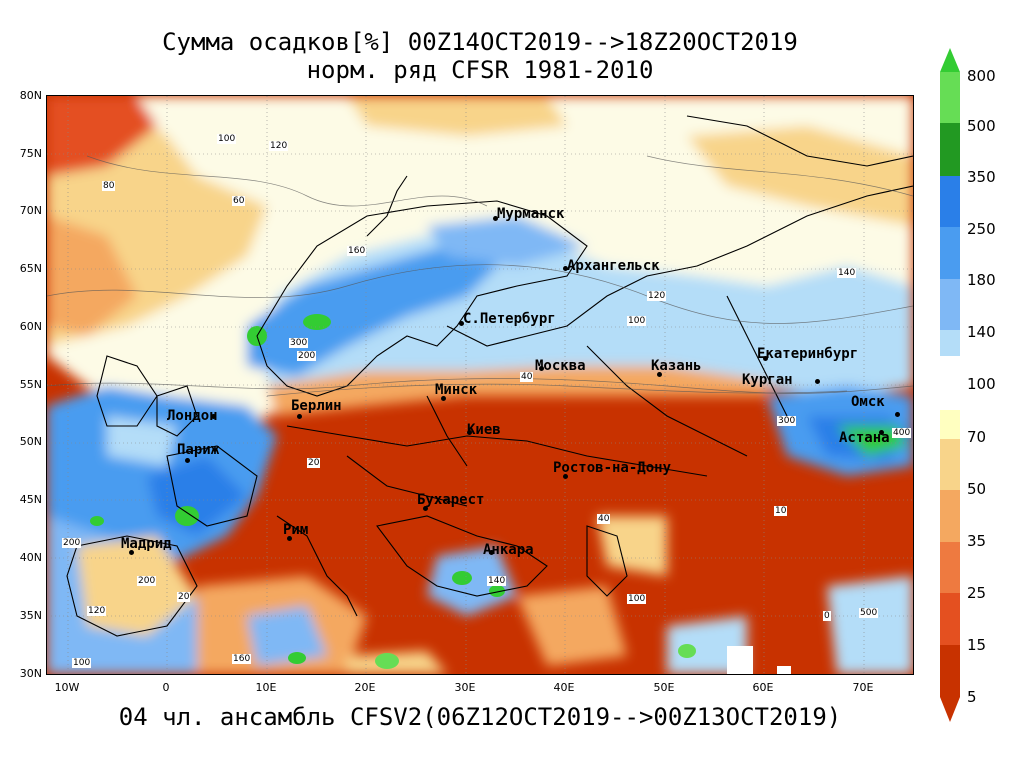 Image resolution: width=1024 pixels, height=768 pixels. What do you see at coordinates (266, 687) in the screenshot?
I see `x-tick-label: 10E` at bounding box center [266, 687].